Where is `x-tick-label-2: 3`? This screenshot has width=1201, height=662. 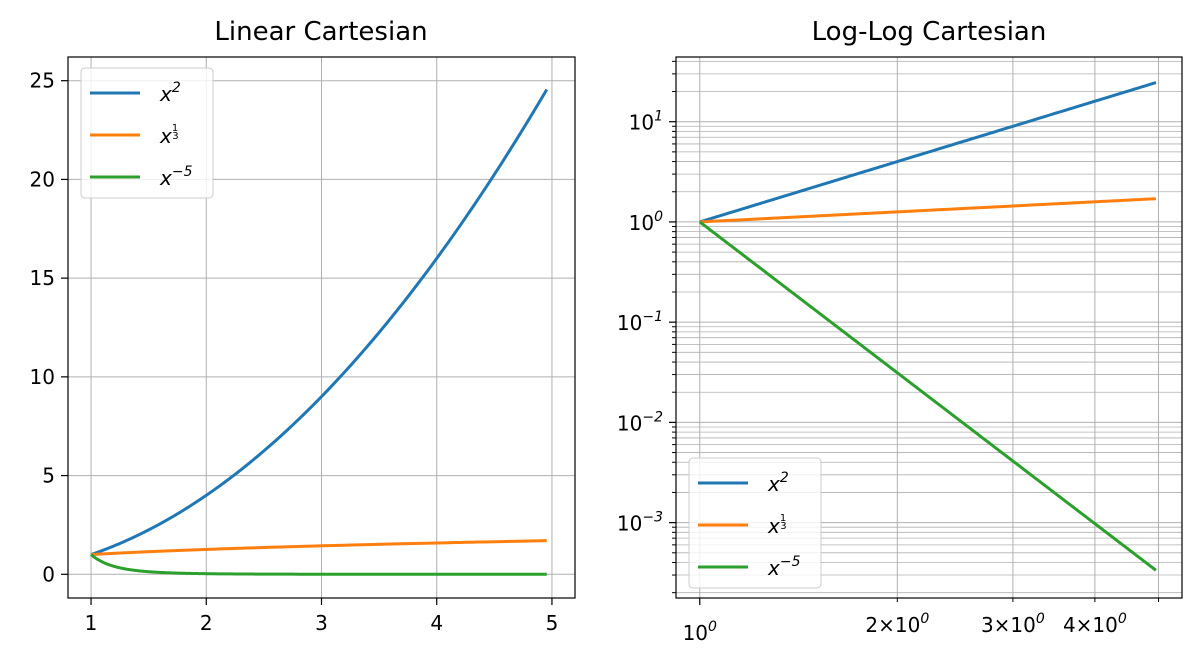
x-tick-label-2: 3 is located at coordinates (321, 623).